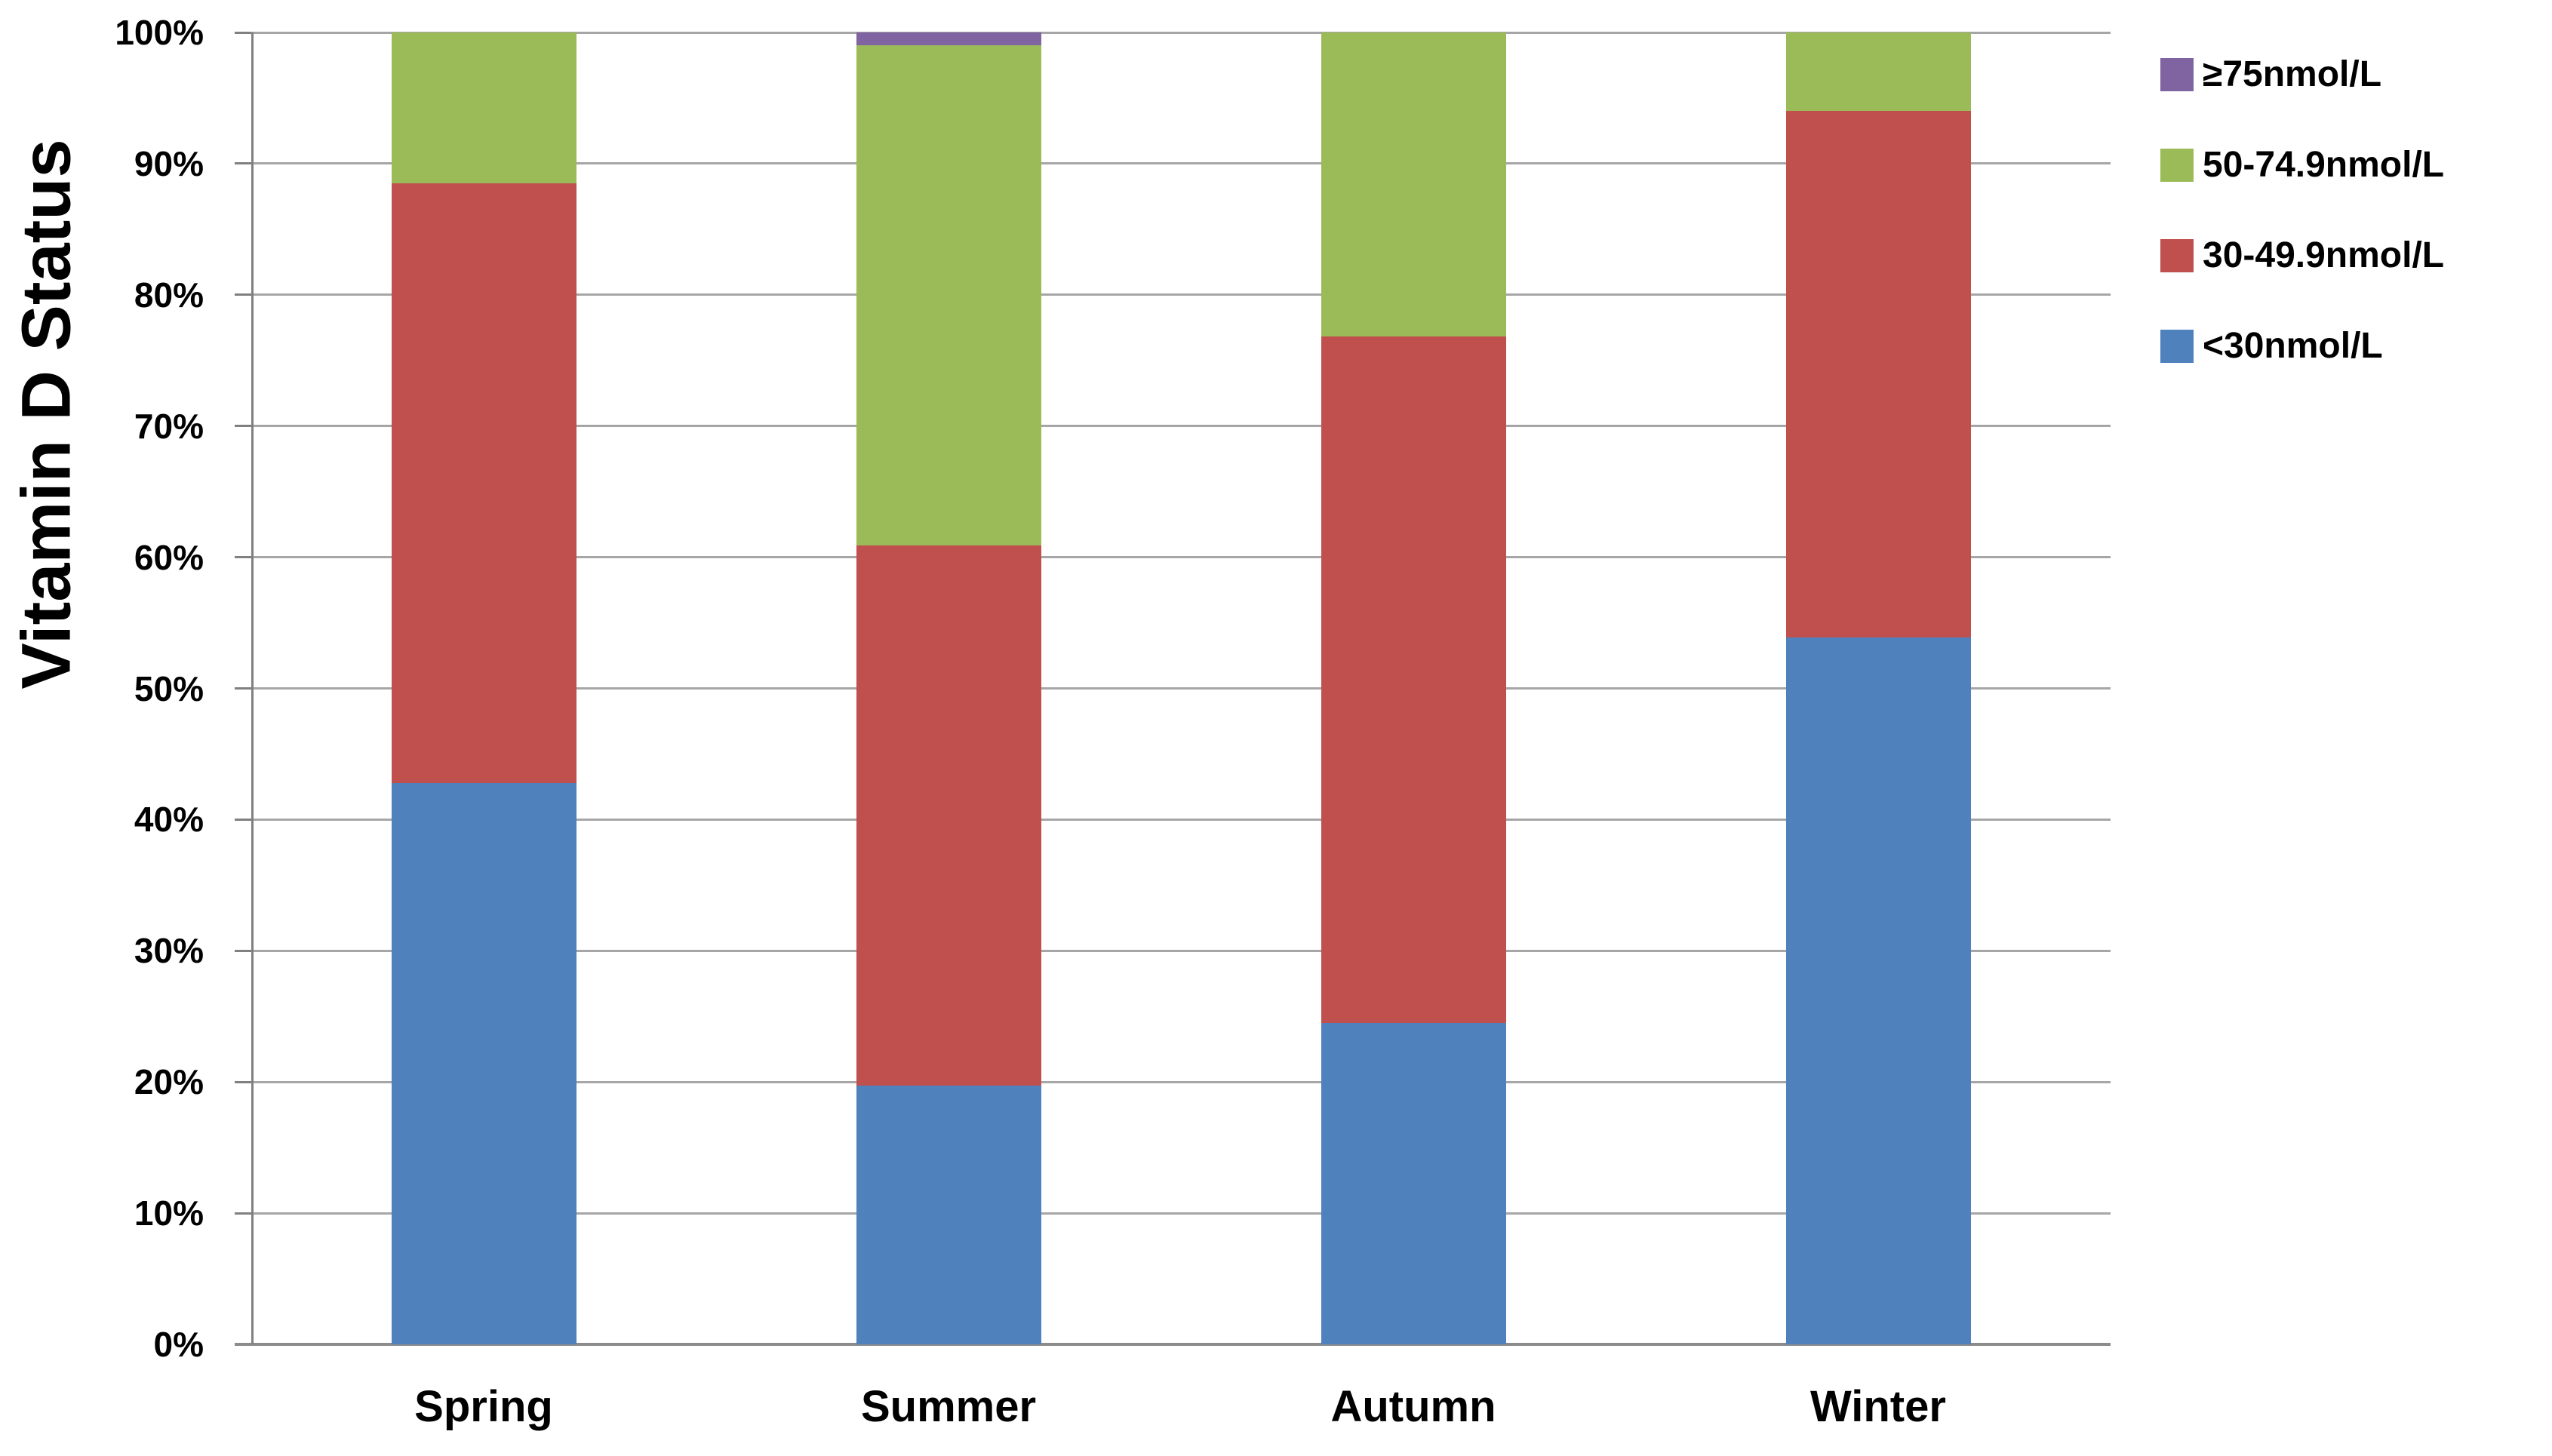 The image size is (2552, 1456). Describe the element at coordinates (243, 163) in the screenshot. I see `y-axis-tick-90pct` at that location.